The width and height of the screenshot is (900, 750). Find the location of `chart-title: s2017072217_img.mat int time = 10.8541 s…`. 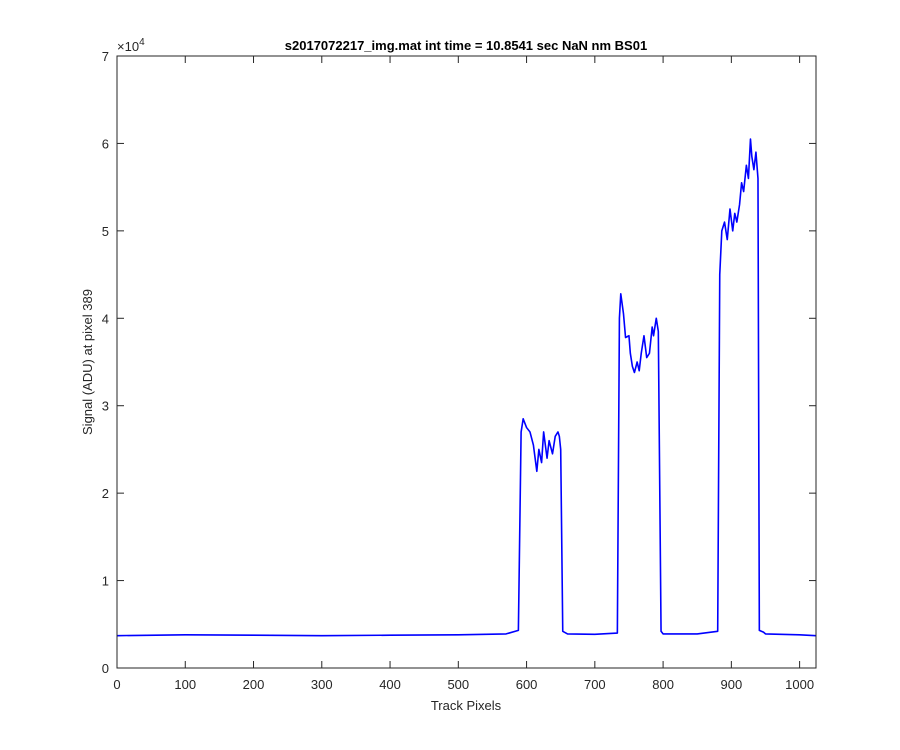

chart-title: s2017072217_img.mat int time = 10.8541 s… is located at coordinates (466, 45).